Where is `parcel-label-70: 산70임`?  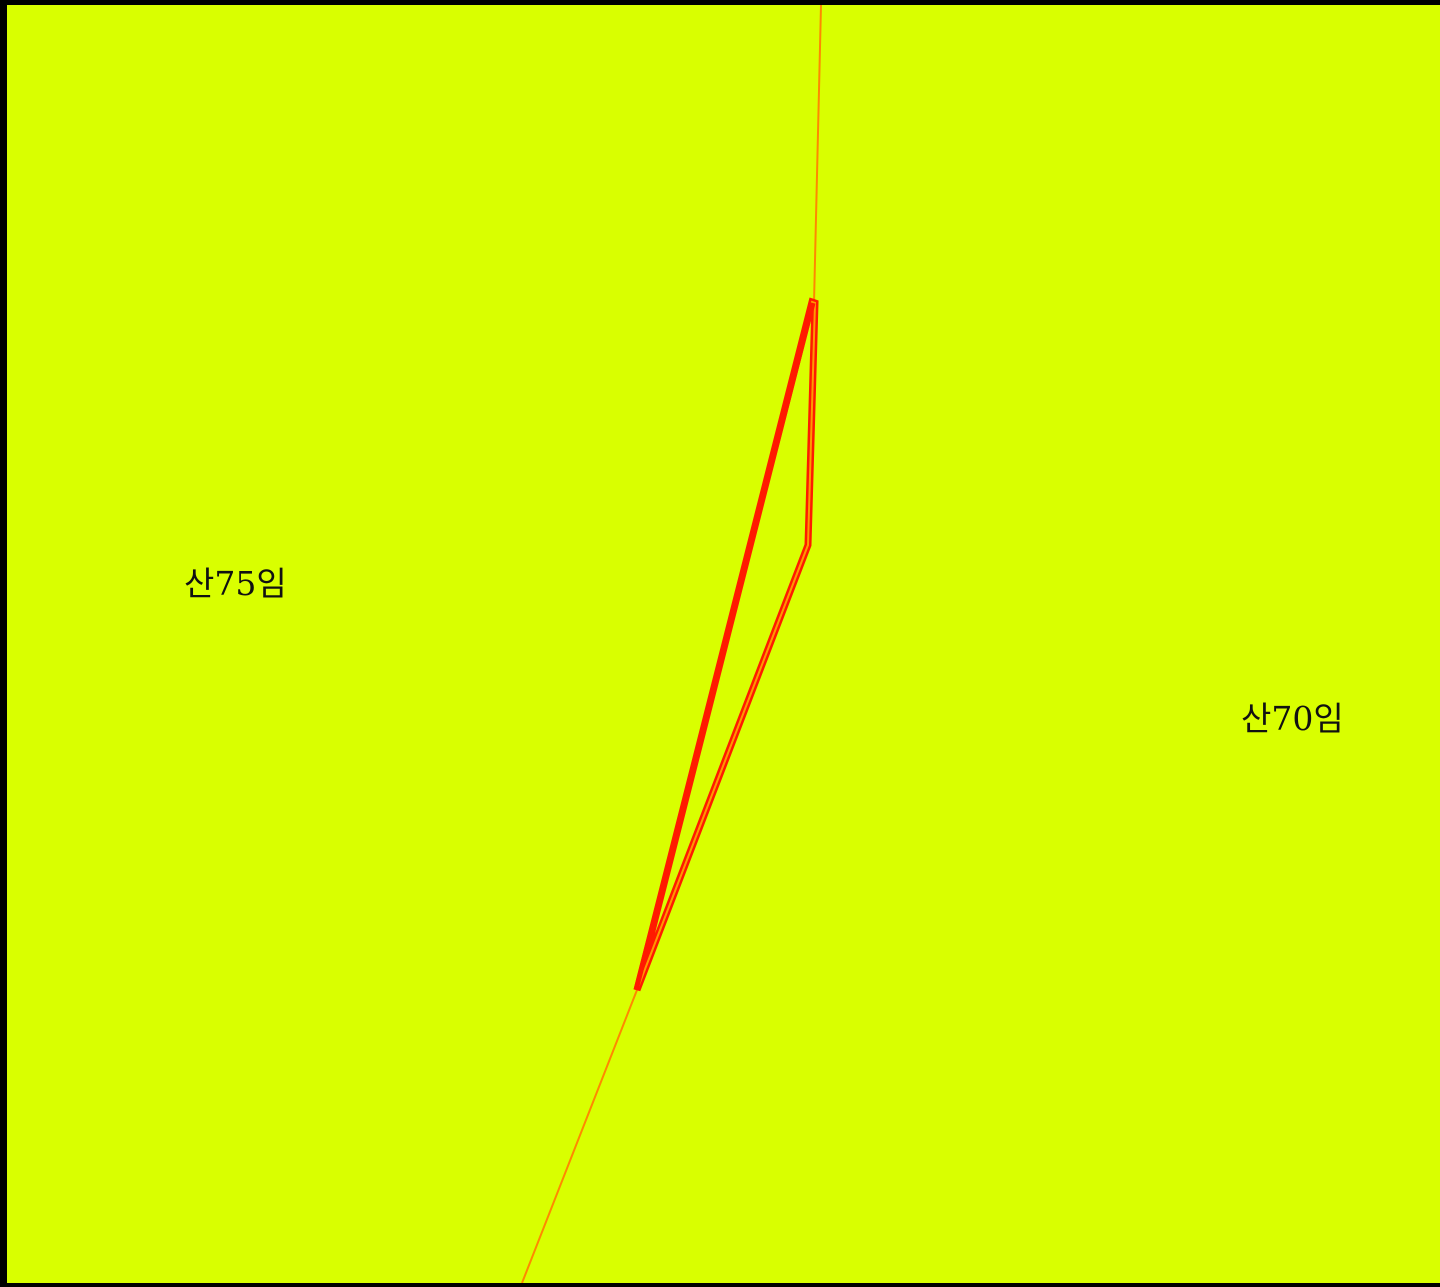
parcel-label-70: 산70임 is located at coordinates (1292, 718).